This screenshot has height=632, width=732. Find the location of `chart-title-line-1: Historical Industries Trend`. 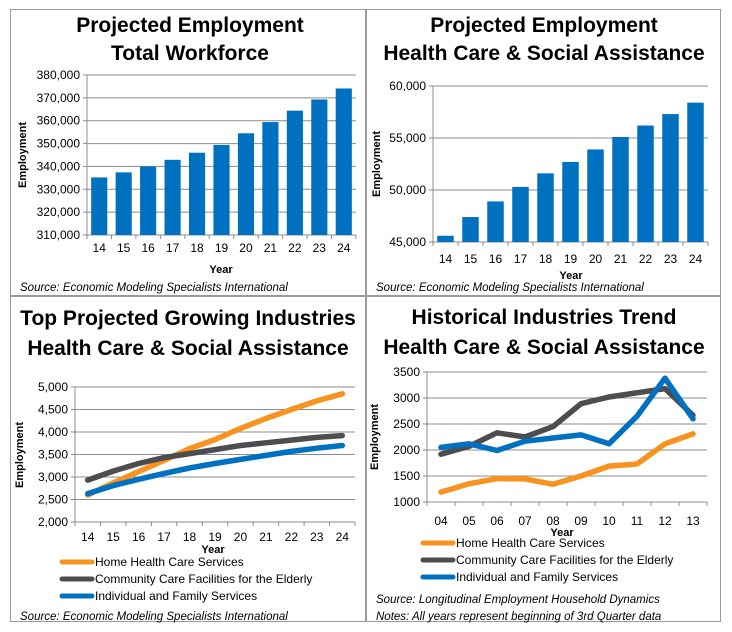

chart-title-line-1: Historical Industries Trend is located at coordinates (544, 317).